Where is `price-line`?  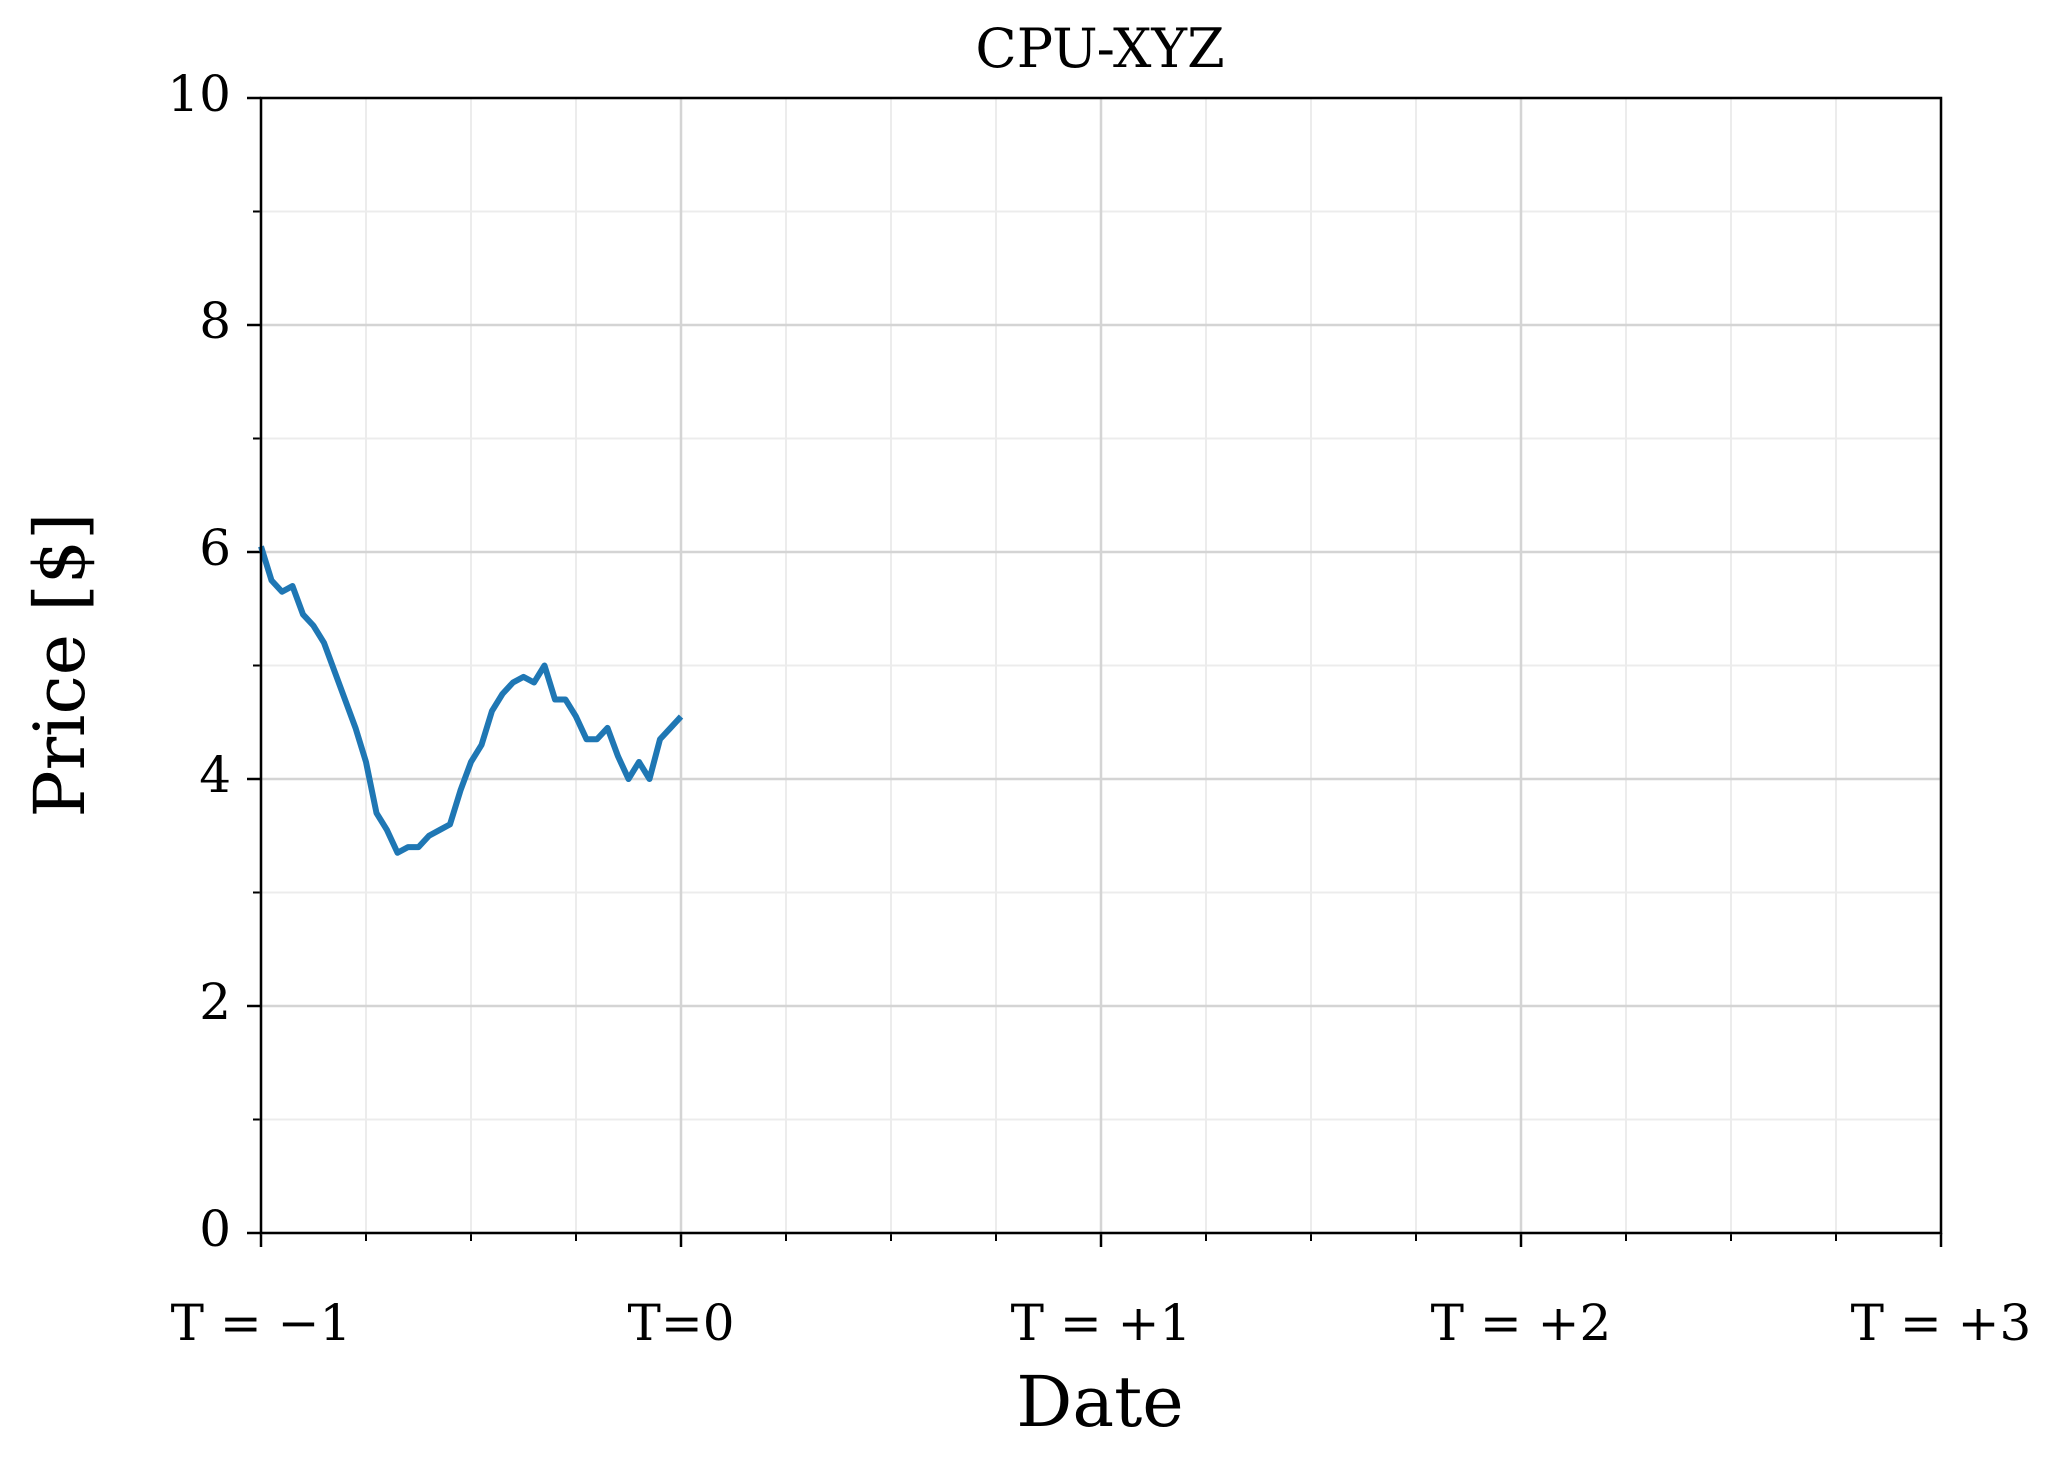 price-line is located at coordinates (471, 700).